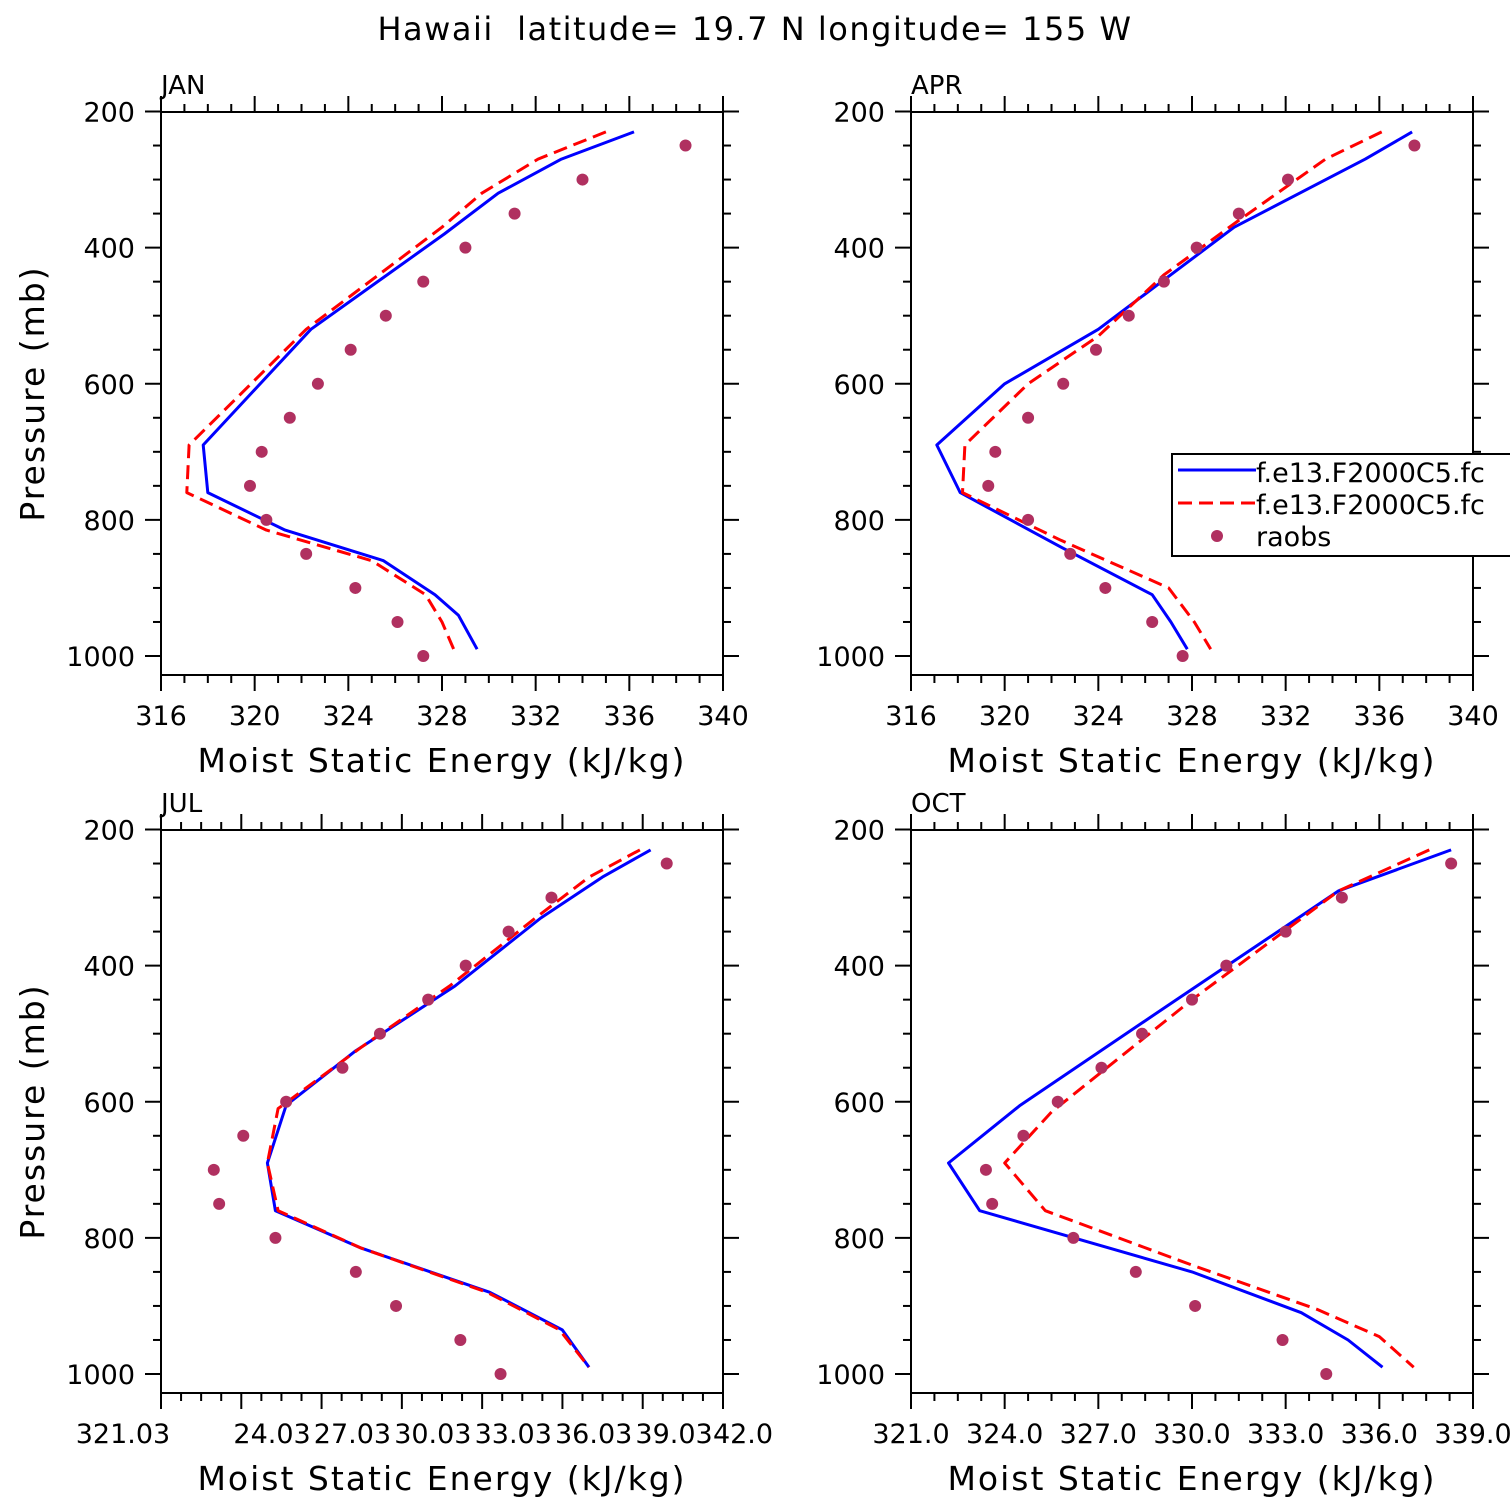 The image size is (1510, 1510). What do you see at coordinates (859, 249) in the screenshot?
I see `panel-apr-ytick-label: 400` at bounding box center [859, 249].